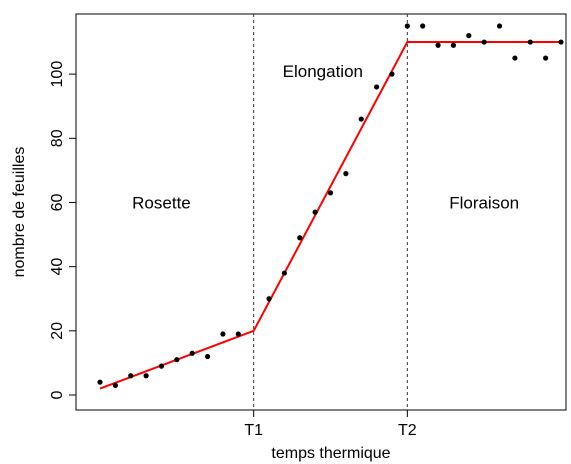 This screenshot has width=571, height=464. What do you see at coordinates (57, 202) in the screenshot?
I see `y-tick-label-60: 60` at bounding box center [57, 202].